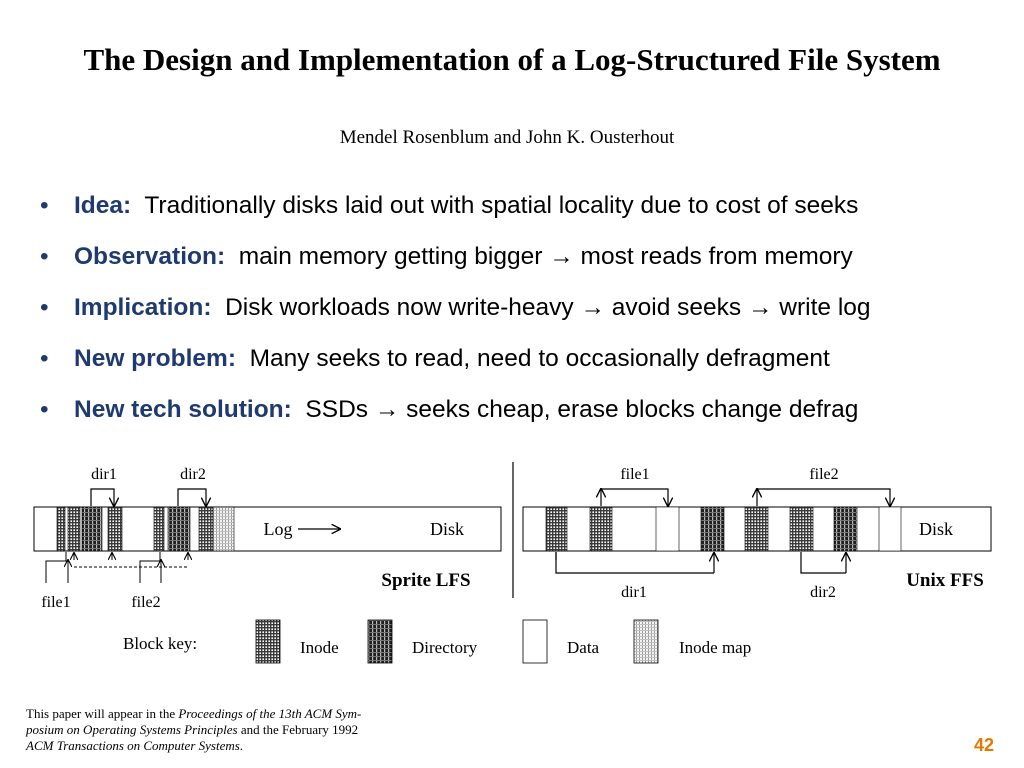  I want to click on lfs-dir1-label: dir1, so click(104, 474).